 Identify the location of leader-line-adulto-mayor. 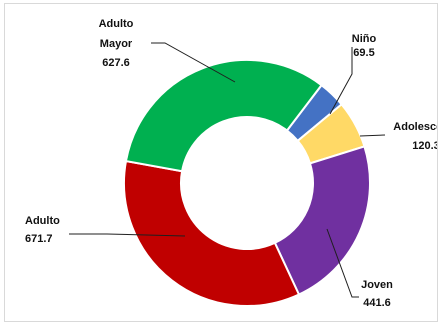
(193, 62).